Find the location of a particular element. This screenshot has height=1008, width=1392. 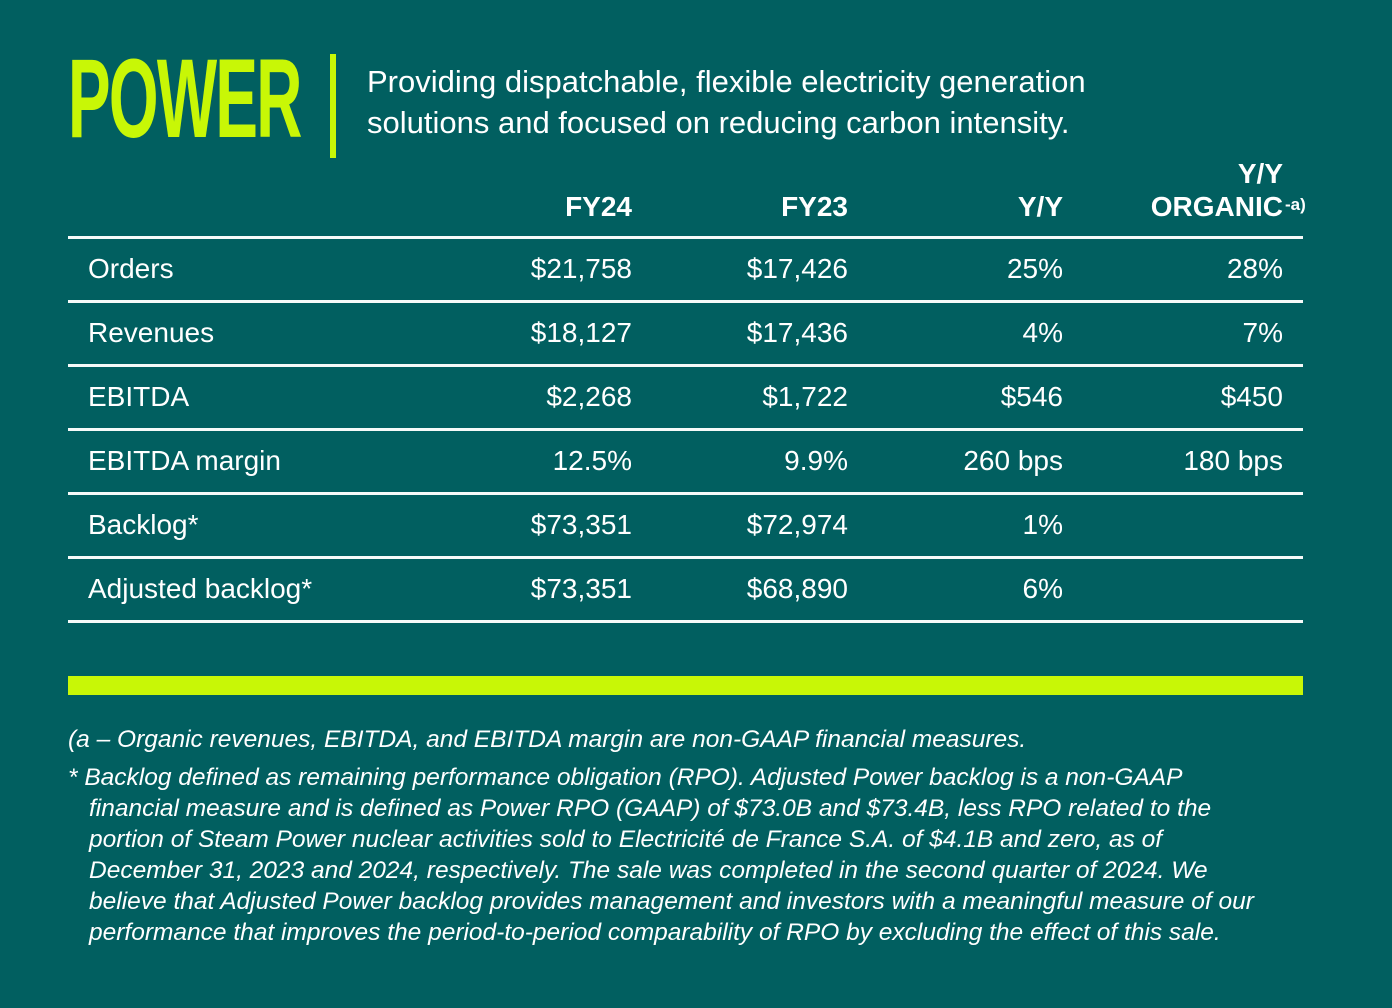

table-row-orders: Orders $21,758 $17,426 25% 28% is located at coordinates (685, 269).